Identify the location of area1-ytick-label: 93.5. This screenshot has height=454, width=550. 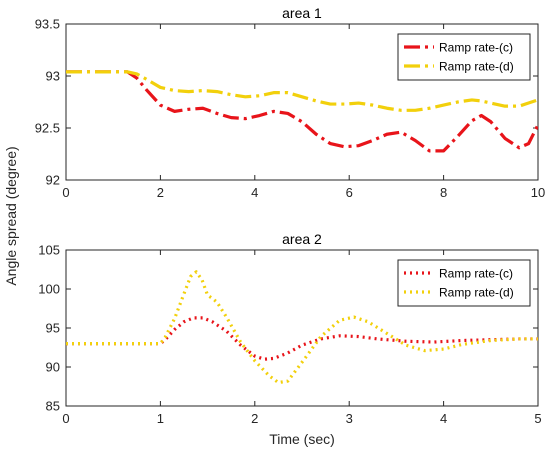
(47, 24).